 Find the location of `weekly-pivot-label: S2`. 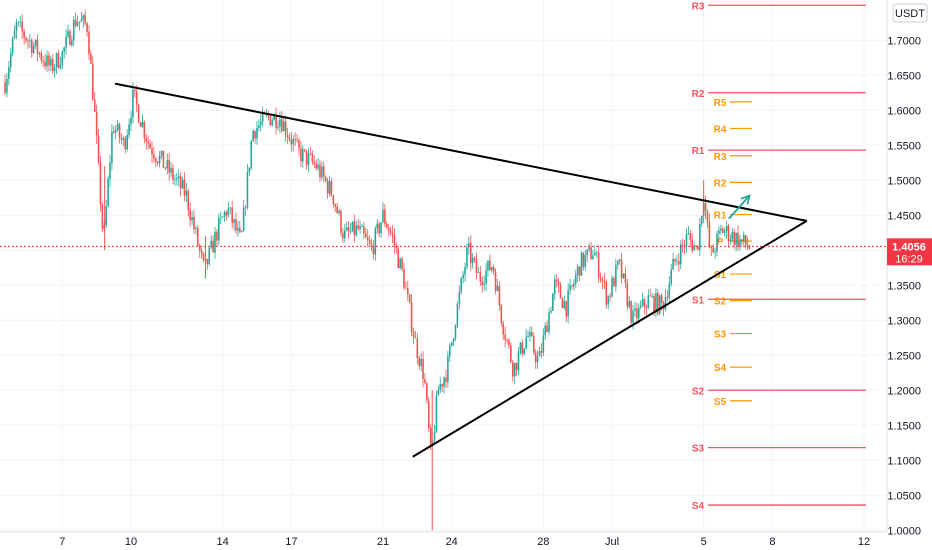

weekly-pivot-label: S2 is located at coordinates (720, 302).